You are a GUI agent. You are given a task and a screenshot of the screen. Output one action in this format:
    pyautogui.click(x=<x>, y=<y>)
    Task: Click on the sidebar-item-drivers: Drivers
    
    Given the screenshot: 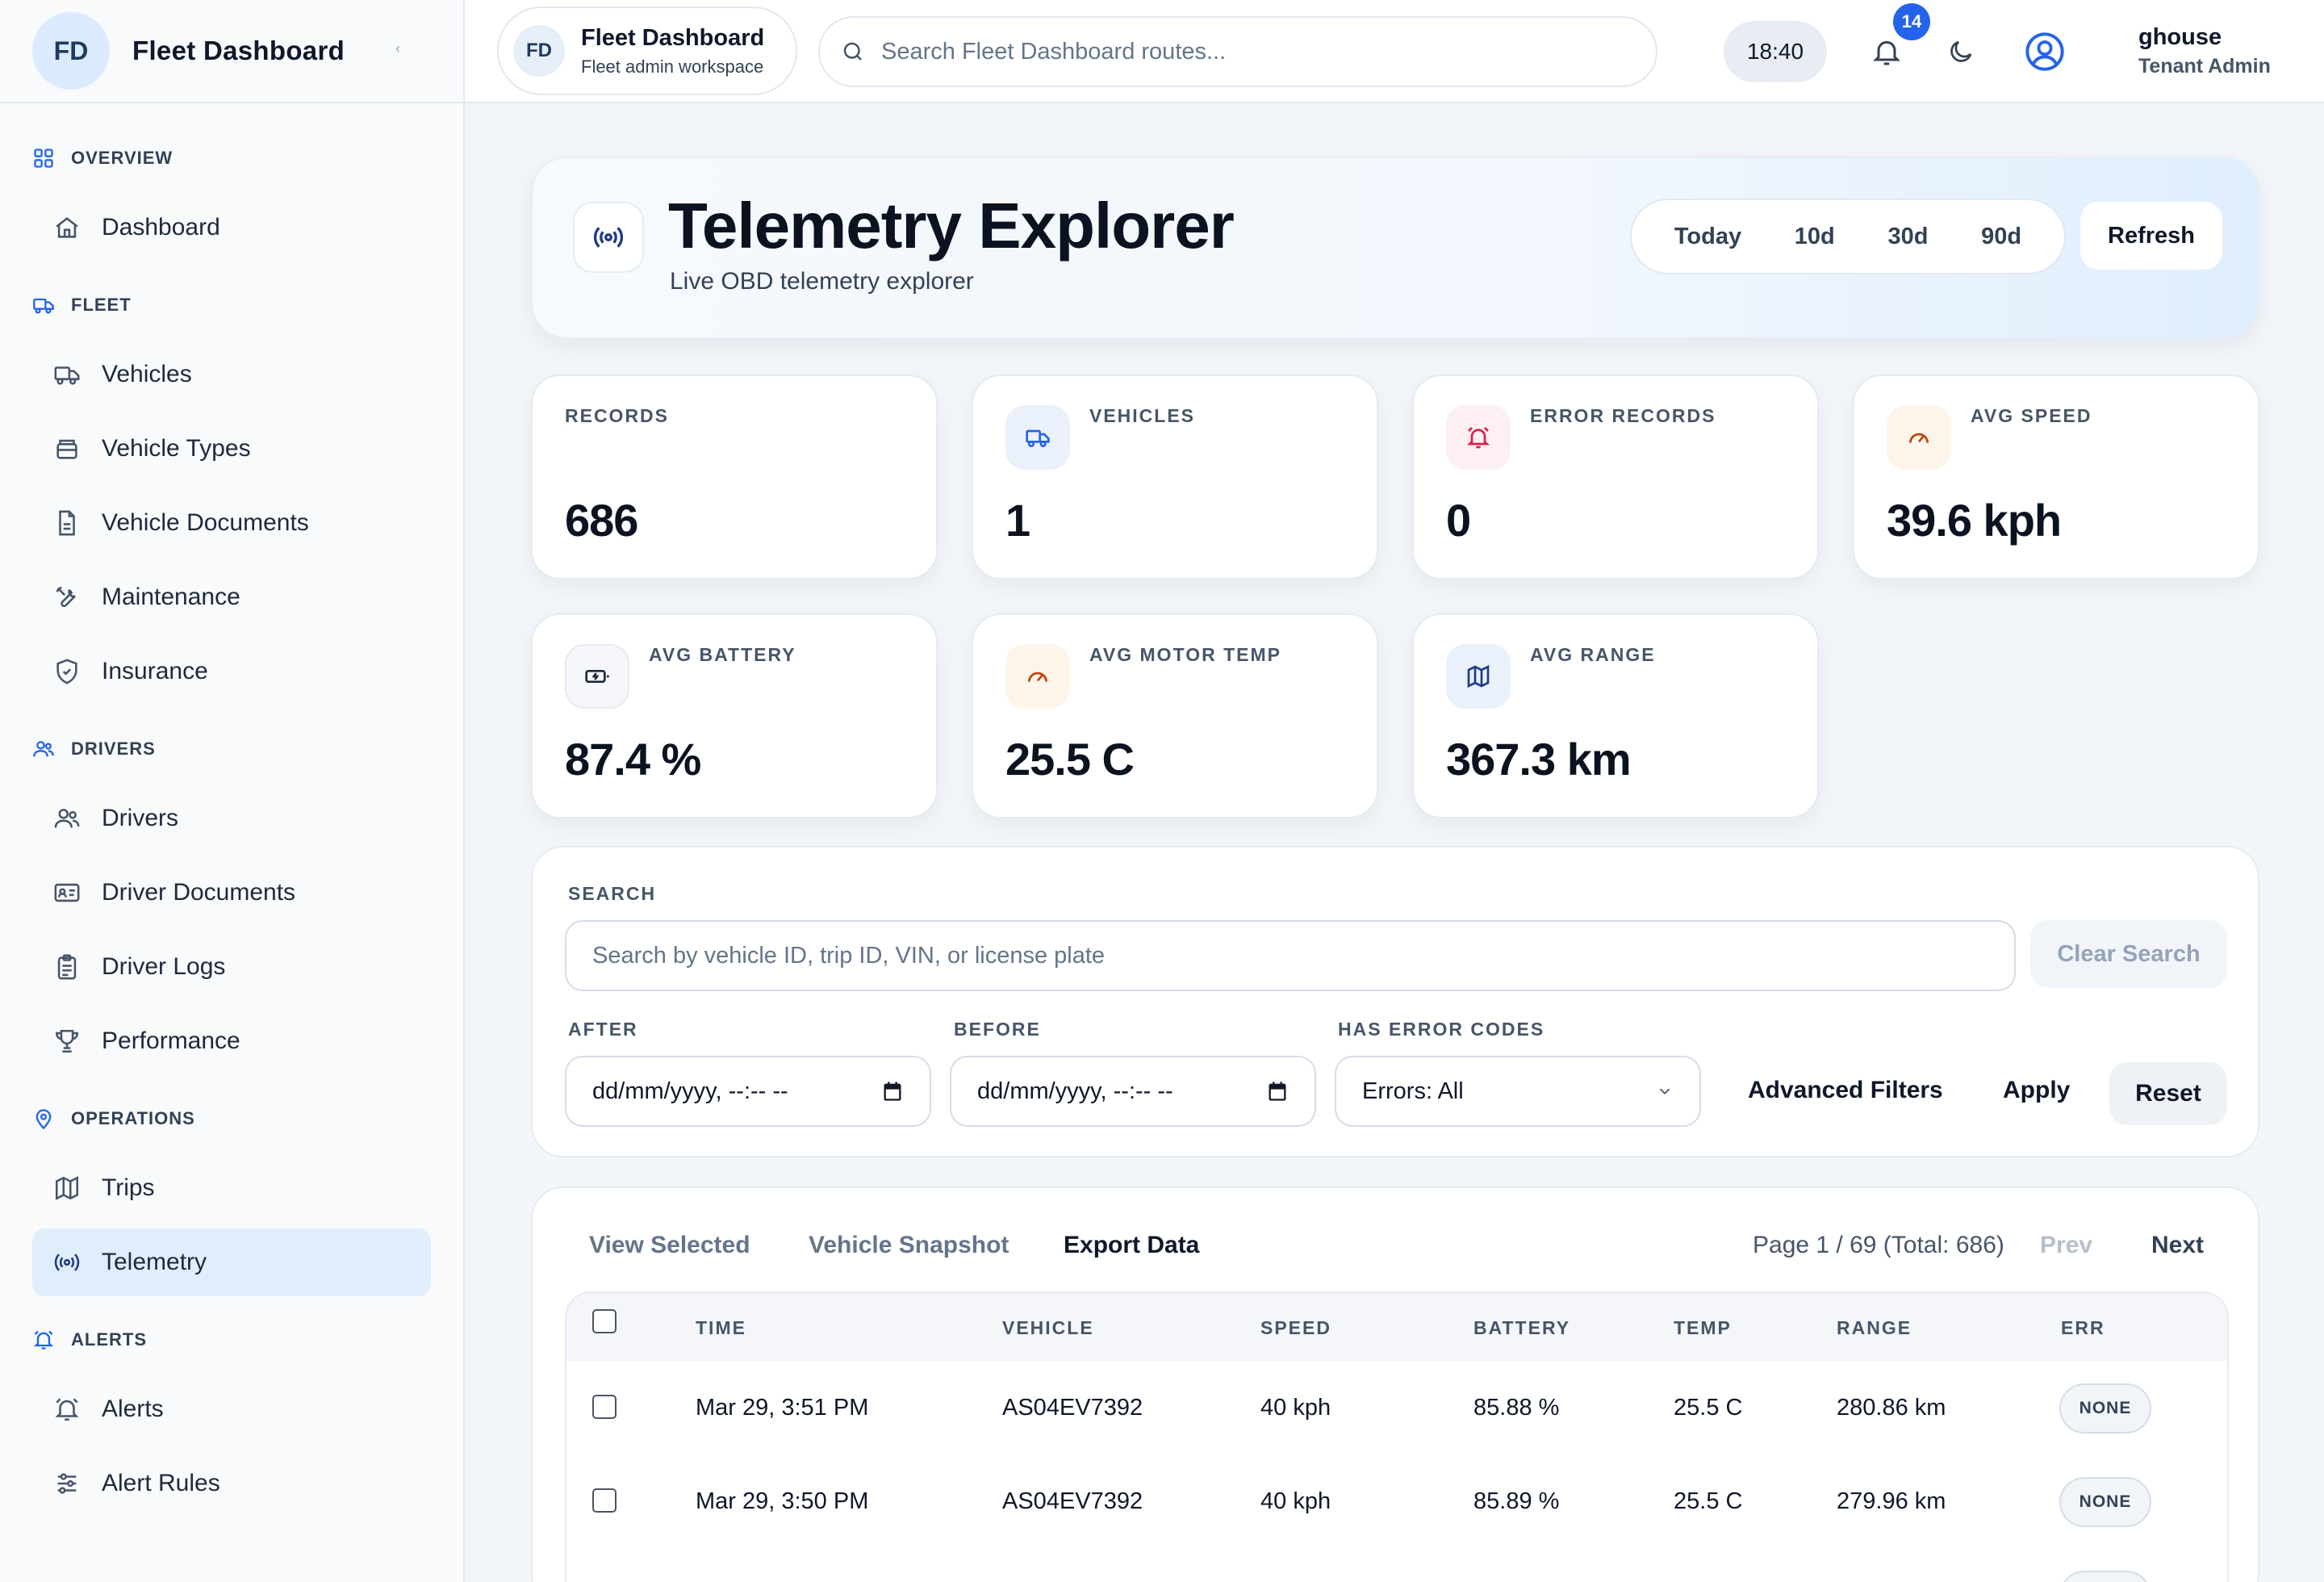 What is the action you would take?
    pyautogui.click(x=232, y=818)
    